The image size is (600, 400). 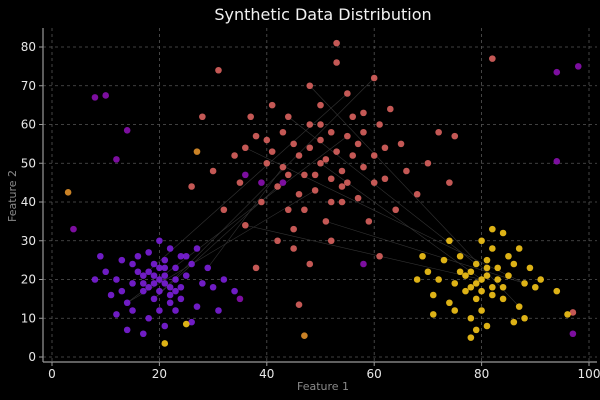 What do you see at coordinates (28, 280) in the screenshot?
I see `y-tick-label: 20` at bounding box center [28, 280].